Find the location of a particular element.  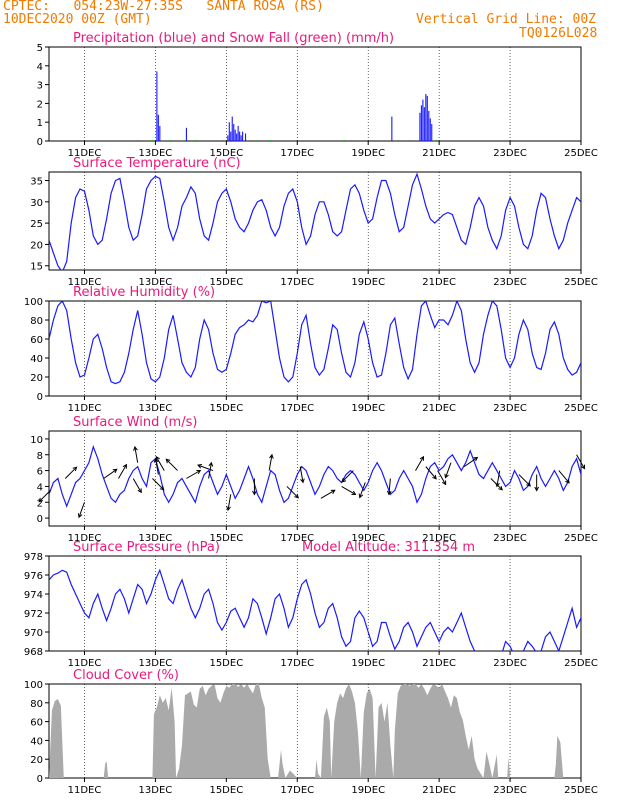

y-tick-label: 972 is located at coordinates (33, 614).